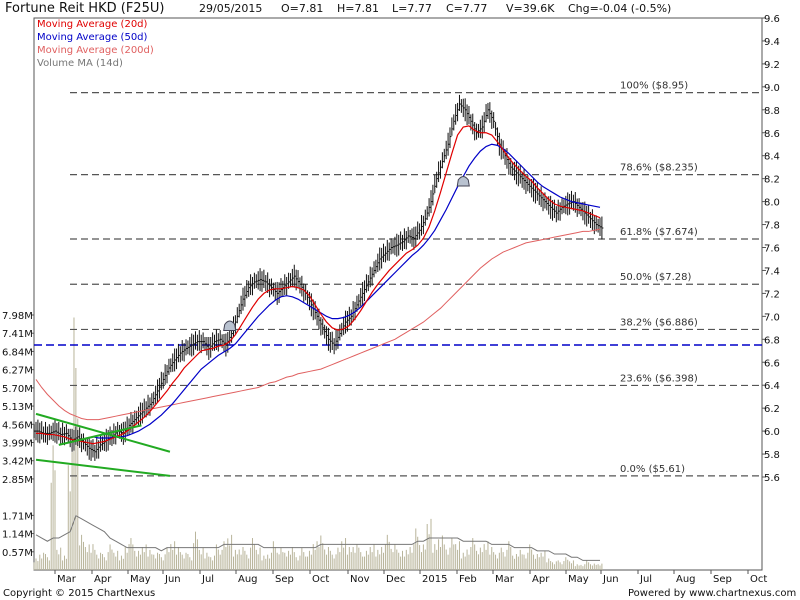 This screenshot has height=600, width=800. What do you see at coordinates (772, 180) in the screenshot?
I see `price-tick-label: 8.2` at bounding box center [772, 180].